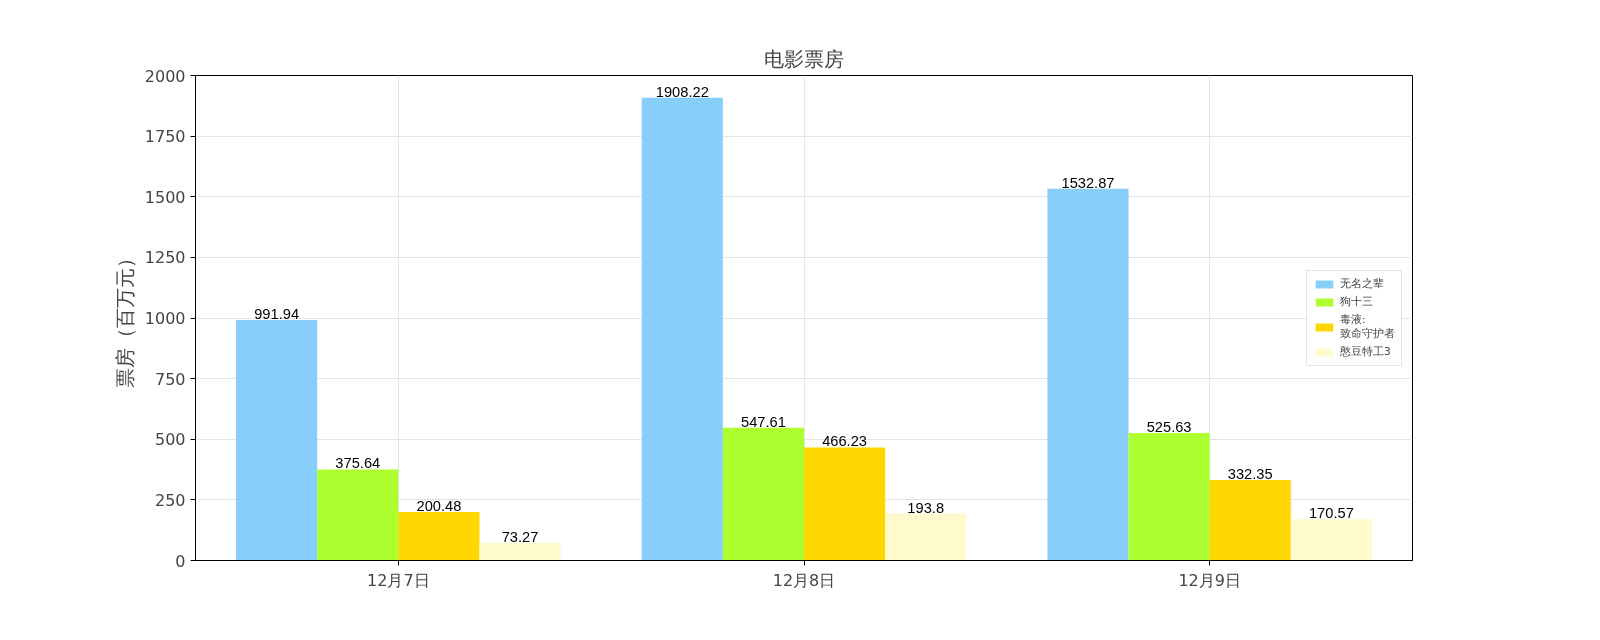  What do you see at coordinates (180, 561) in the screenshot?
I see `y-tick-label: 0` at bounding box center [180, 561].